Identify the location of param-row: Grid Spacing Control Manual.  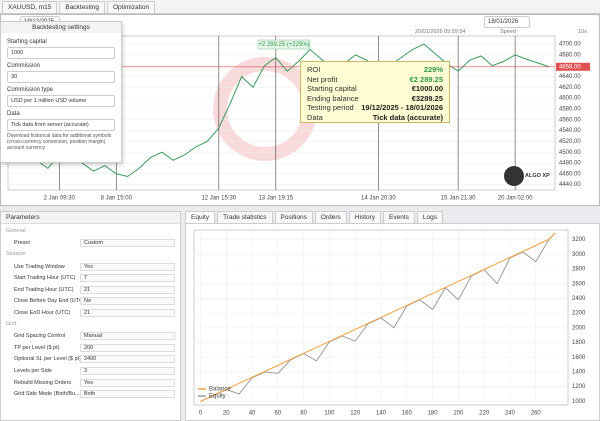
(90, 336).